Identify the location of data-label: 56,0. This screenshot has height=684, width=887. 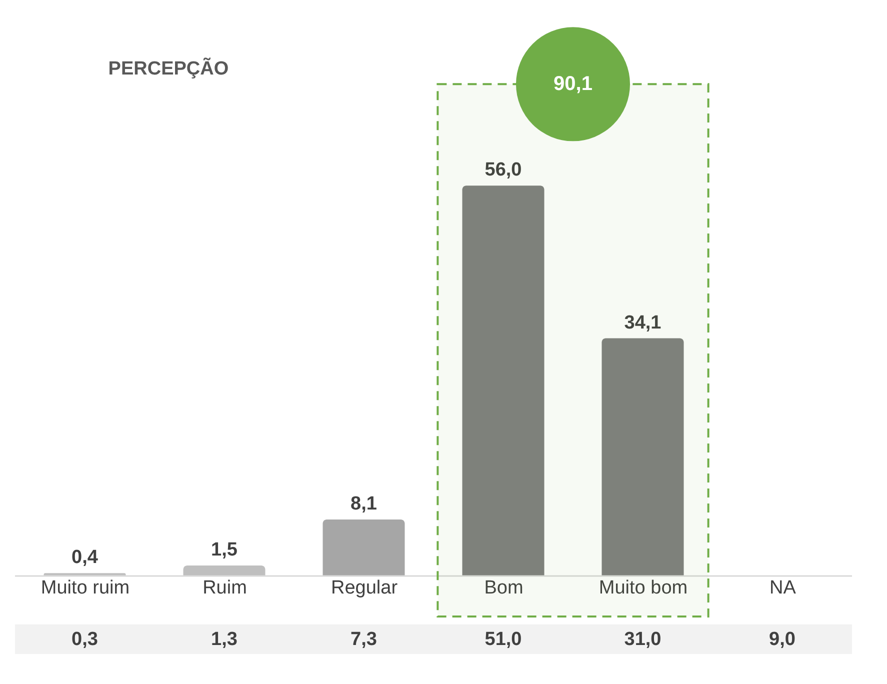
(503, 170).